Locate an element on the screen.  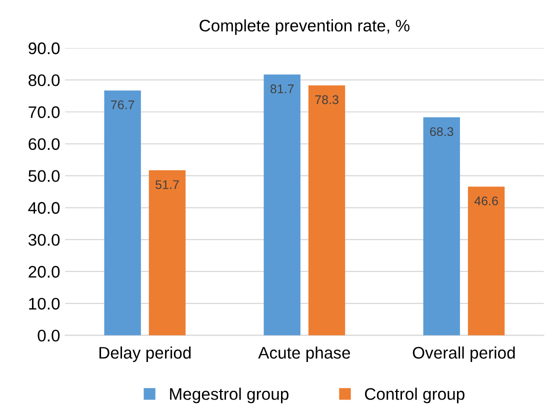
data-label: 46.6 is located at coordinates (486, 201).